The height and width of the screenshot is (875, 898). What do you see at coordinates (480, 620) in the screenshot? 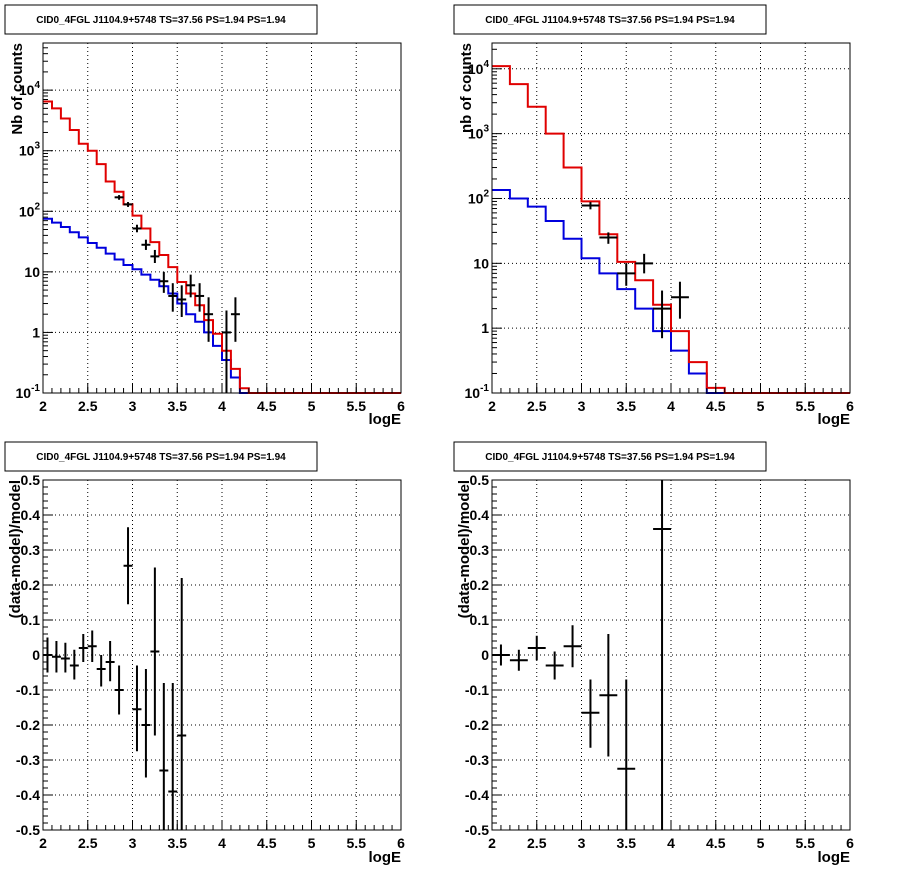
I see `y-tick-label: 0.1` at bounding box center [480, 620].